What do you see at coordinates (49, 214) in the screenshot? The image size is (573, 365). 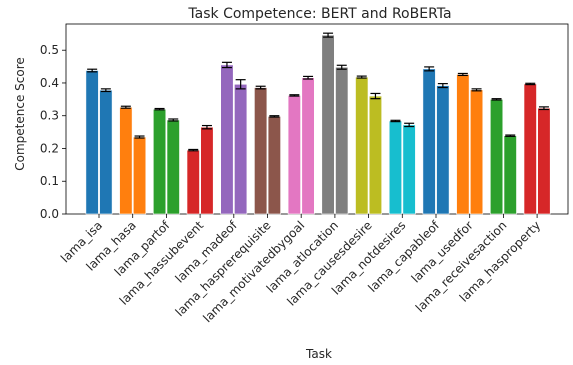 I see `y-tick-label: 0.0` at bounding box center [49, 214].